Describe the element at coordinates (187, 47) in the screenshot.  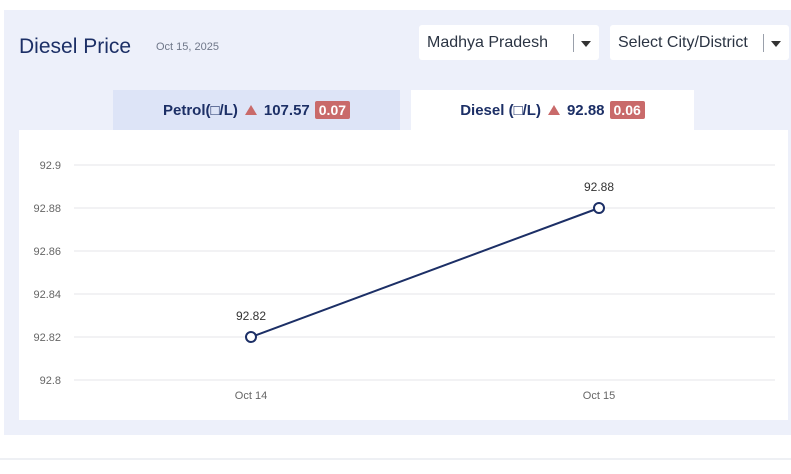
I see `price-date: Oct 15, 2025` at that location.